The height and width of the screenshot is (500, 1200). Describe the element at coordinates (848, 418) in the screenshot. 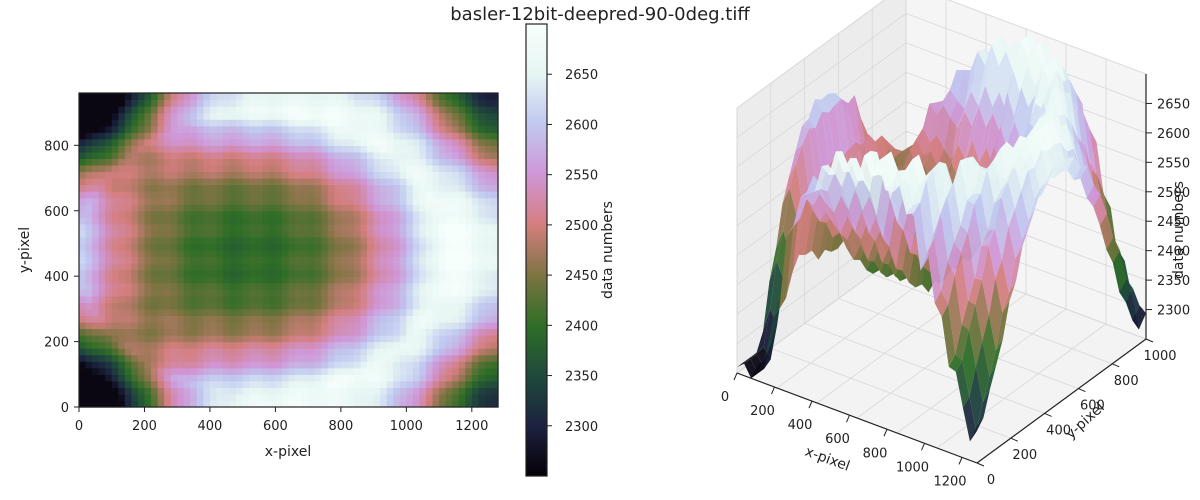

I see `surface-x-tick` at that location.